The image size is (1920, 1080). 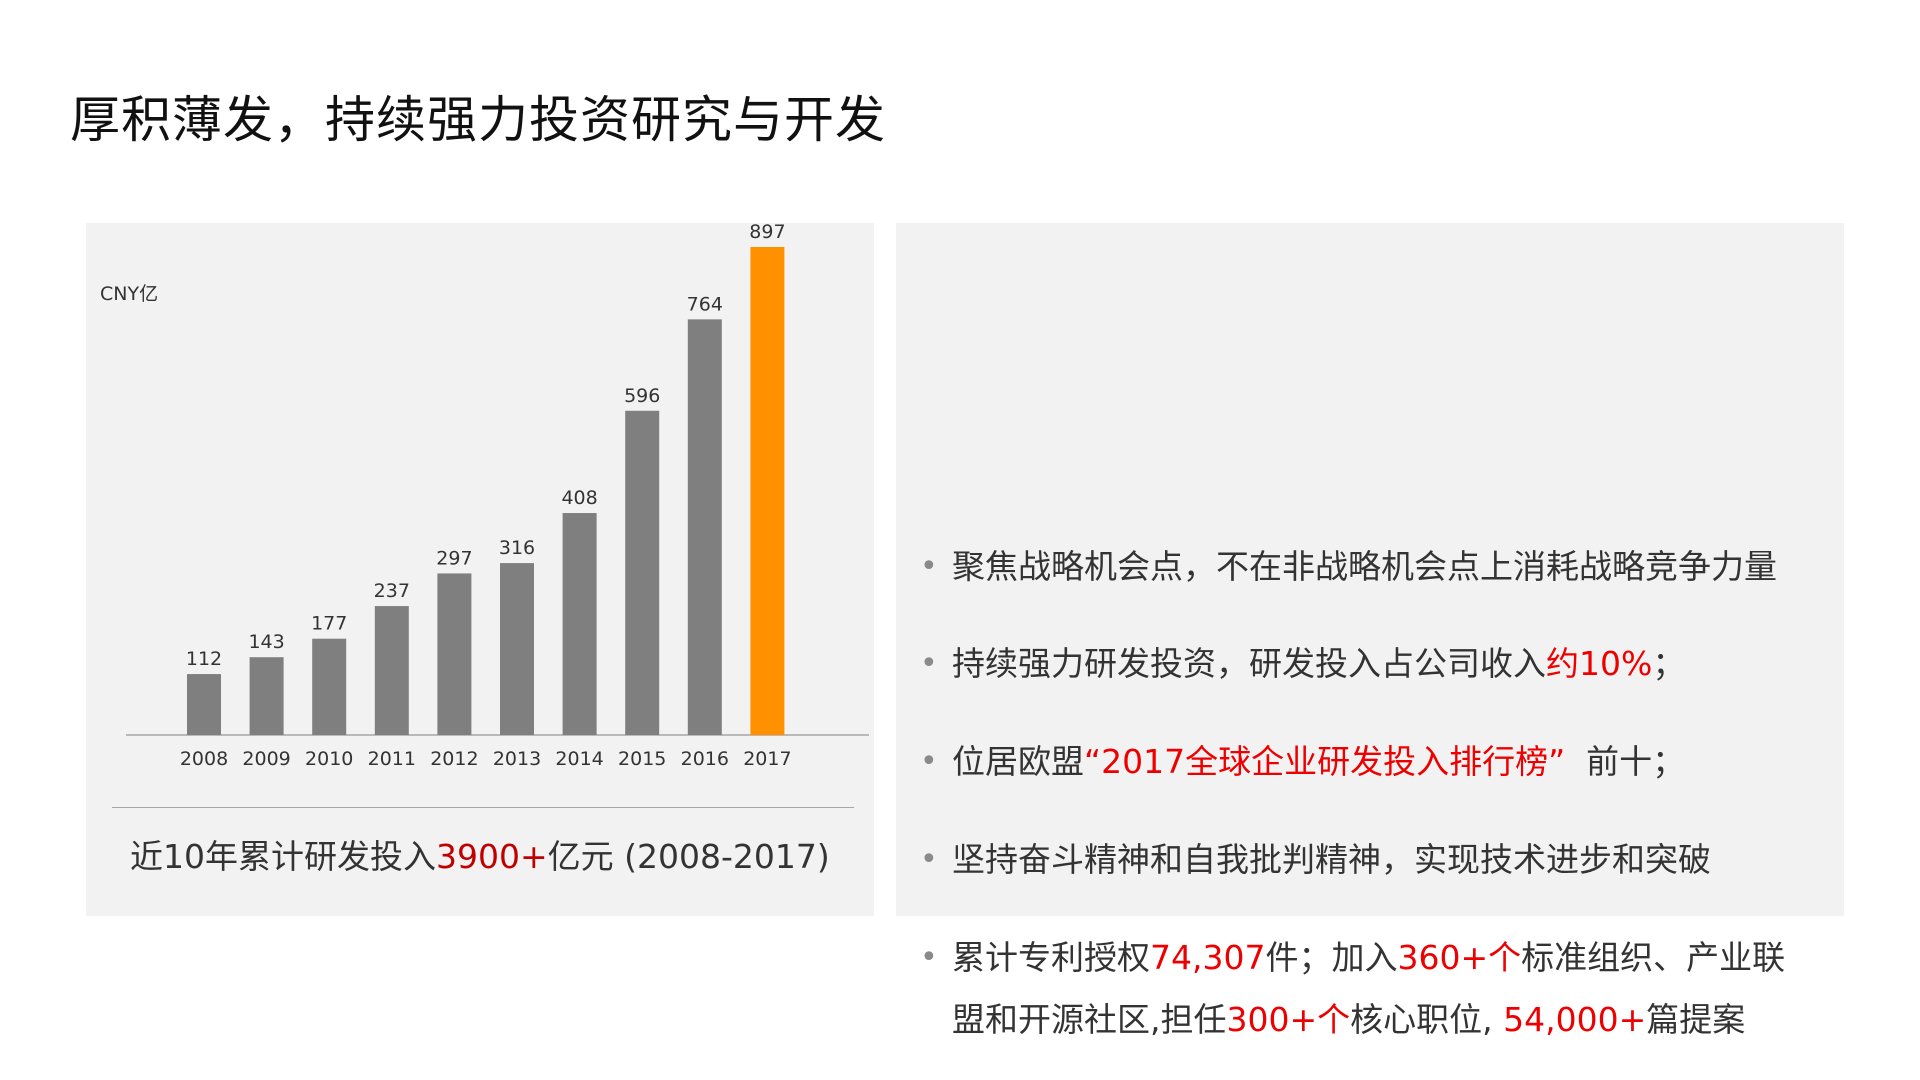 What do you see at coordinates (129, 294) in the screenshot?
I see `y-unit-label: CNY亿` at bounding box center [129, 294].